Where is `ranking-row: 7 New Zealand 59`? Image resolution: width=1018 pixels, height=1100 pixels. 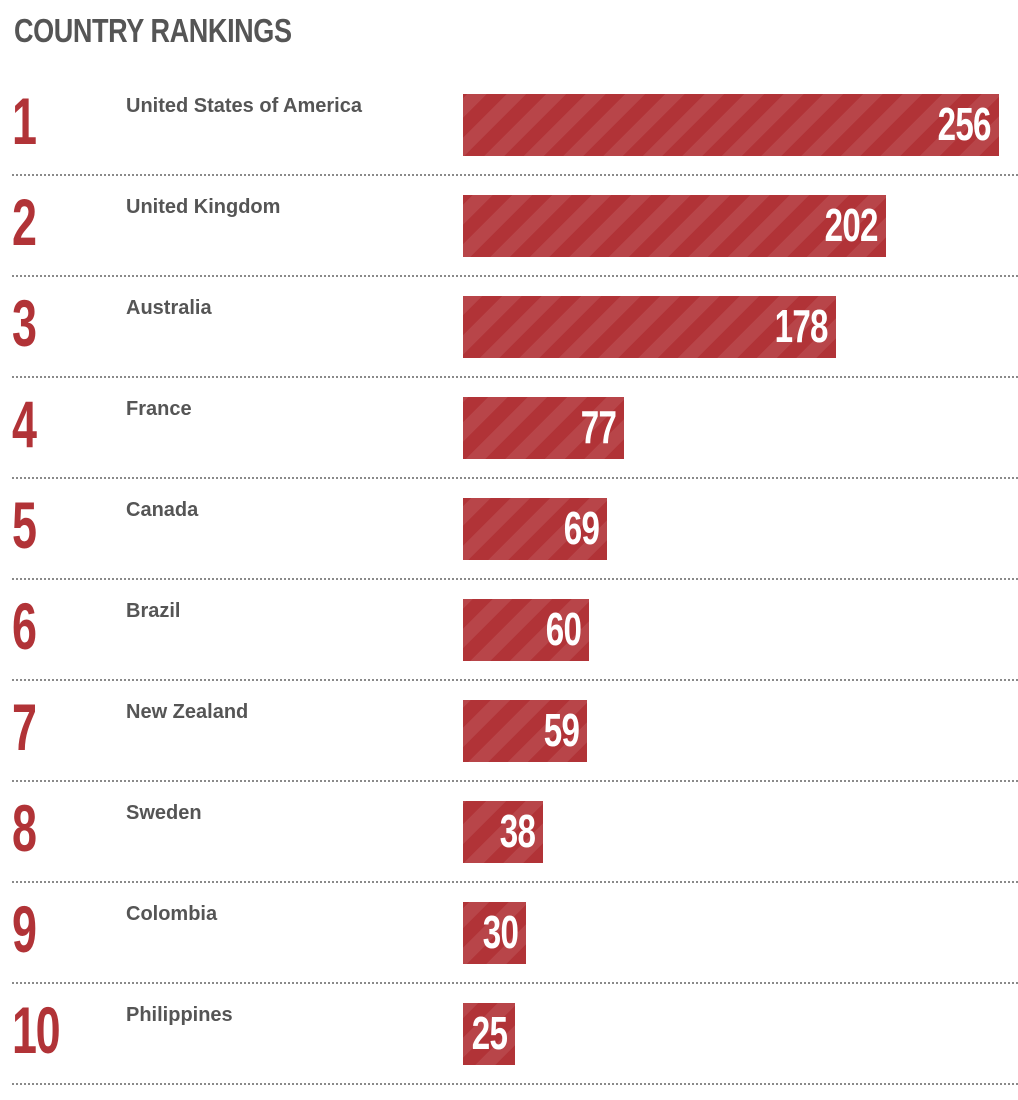 ranking-row: 7 New Zealand 59 is located at coordinates (515, 731).